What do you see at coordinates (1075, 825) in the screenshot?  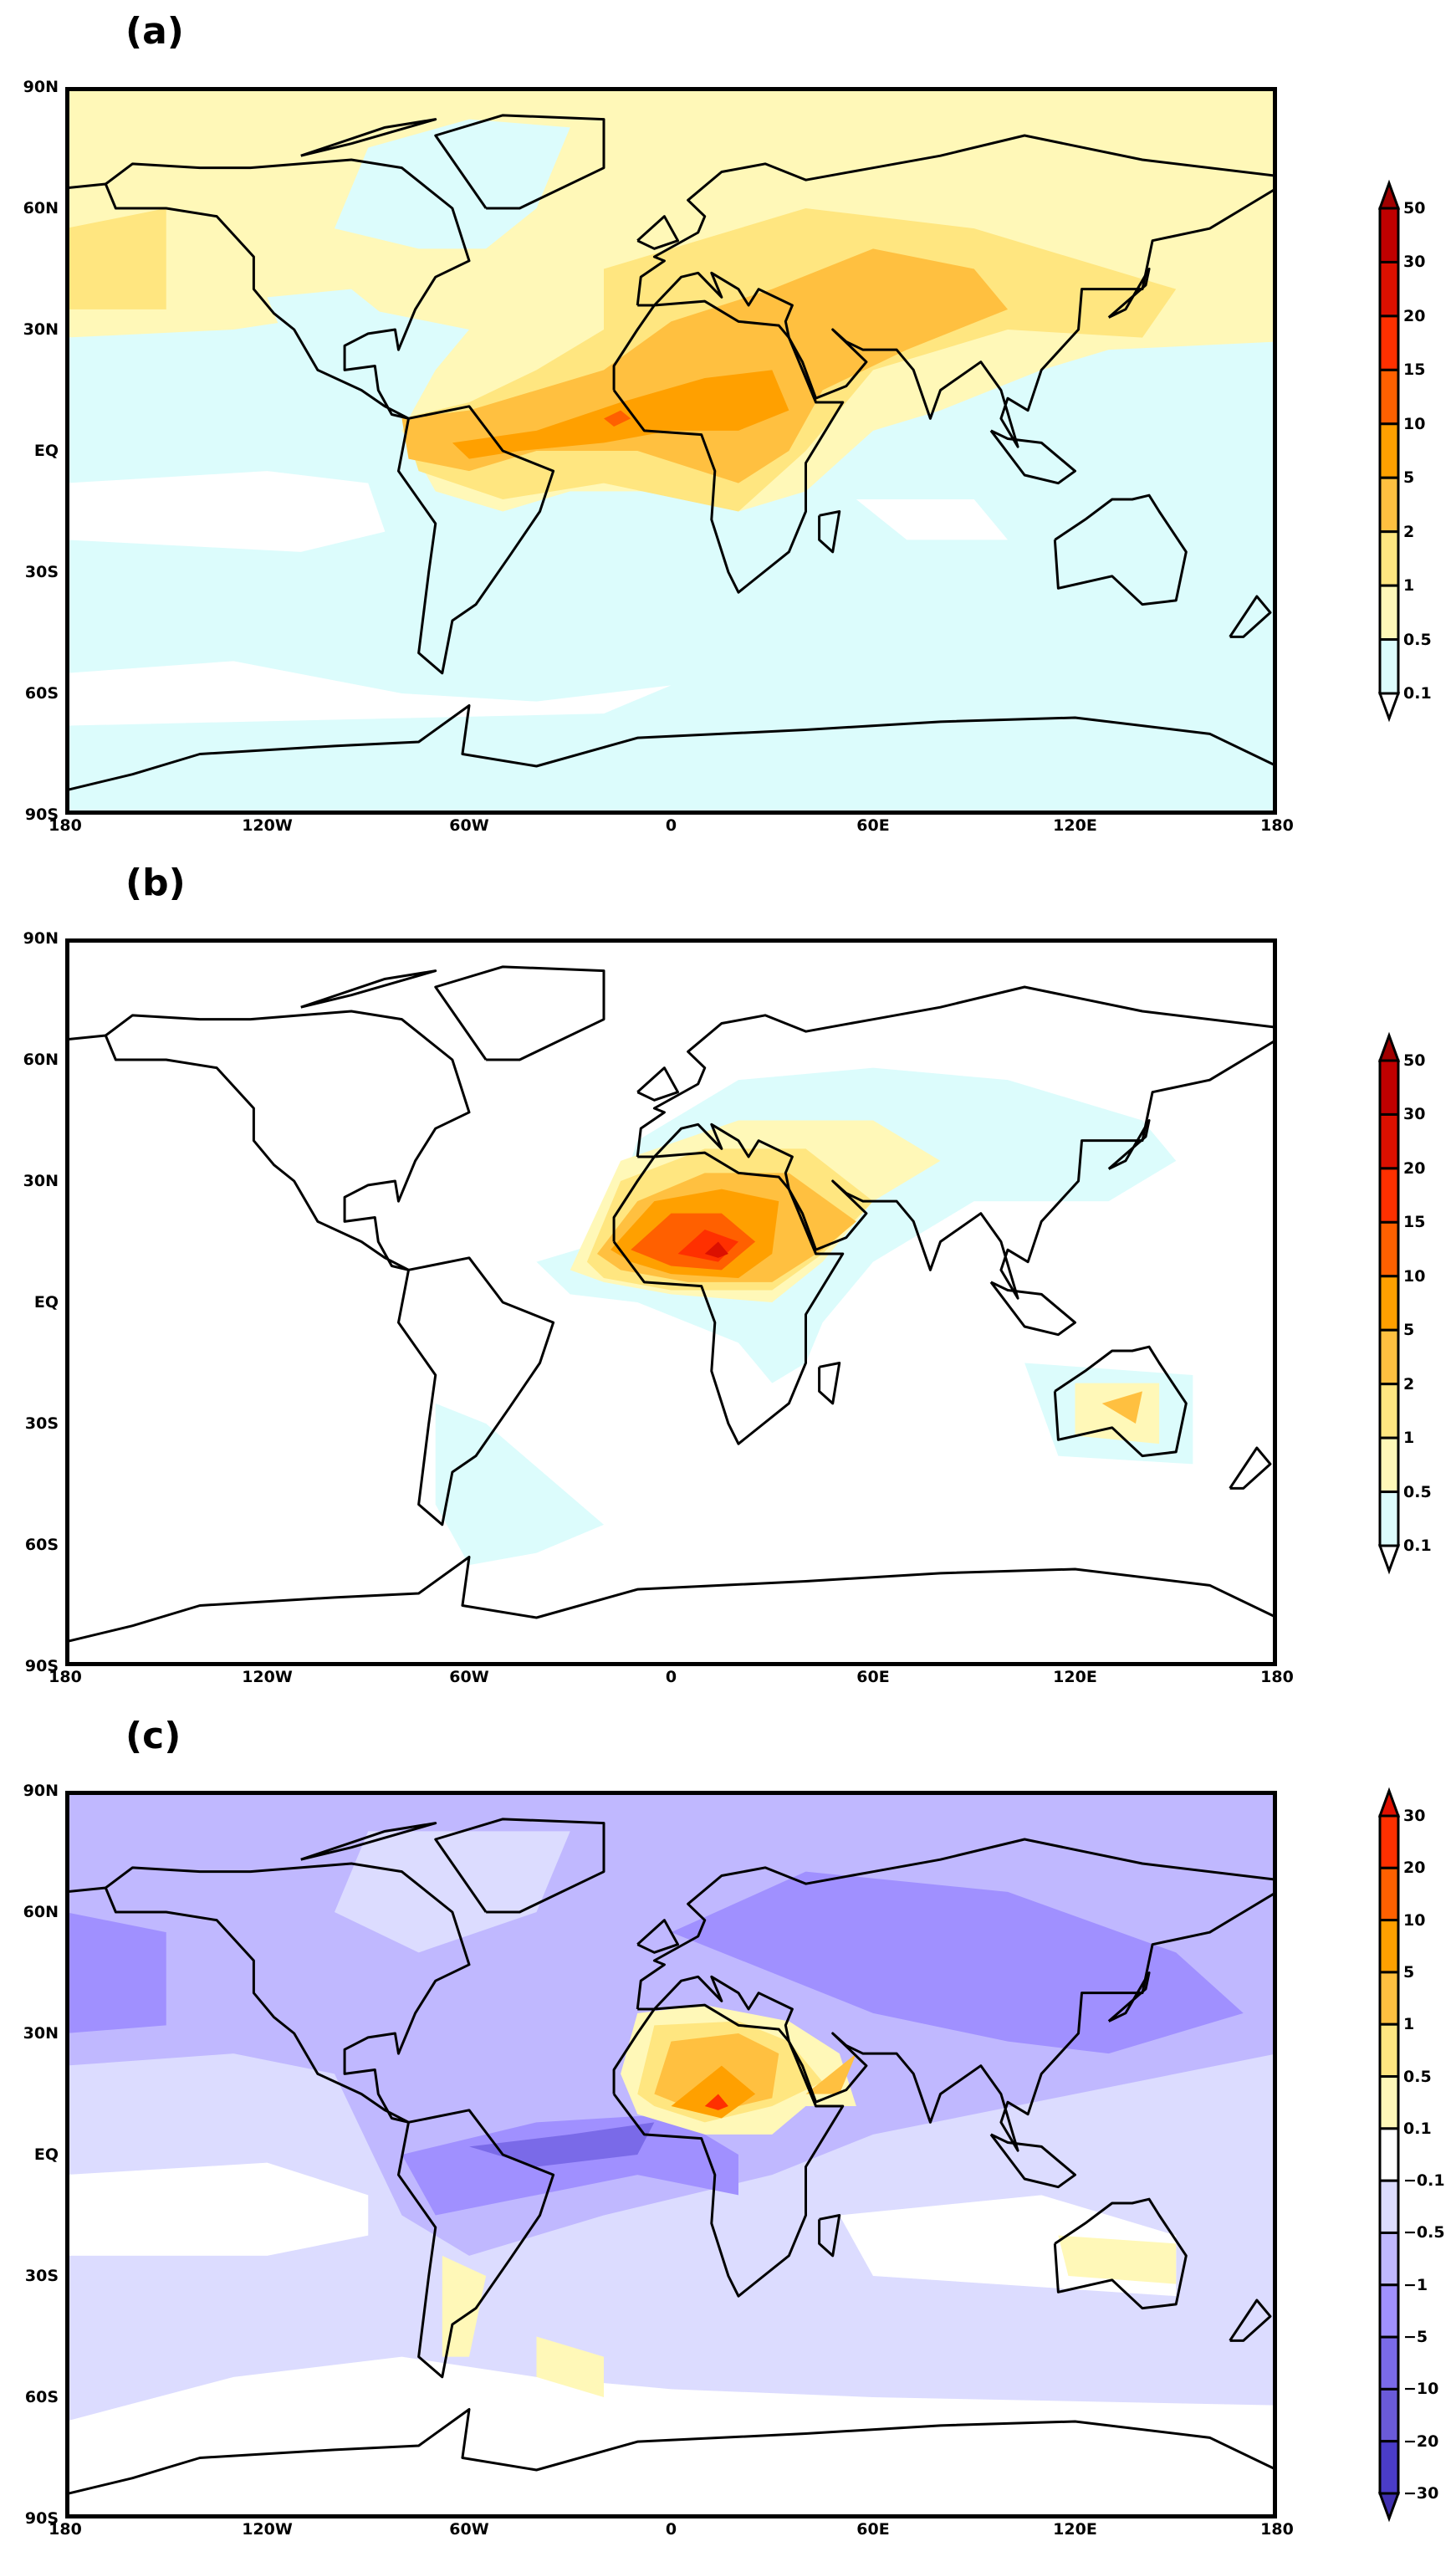 I see `lon-tick-label: 120E` at bounding box center [1075, 825].